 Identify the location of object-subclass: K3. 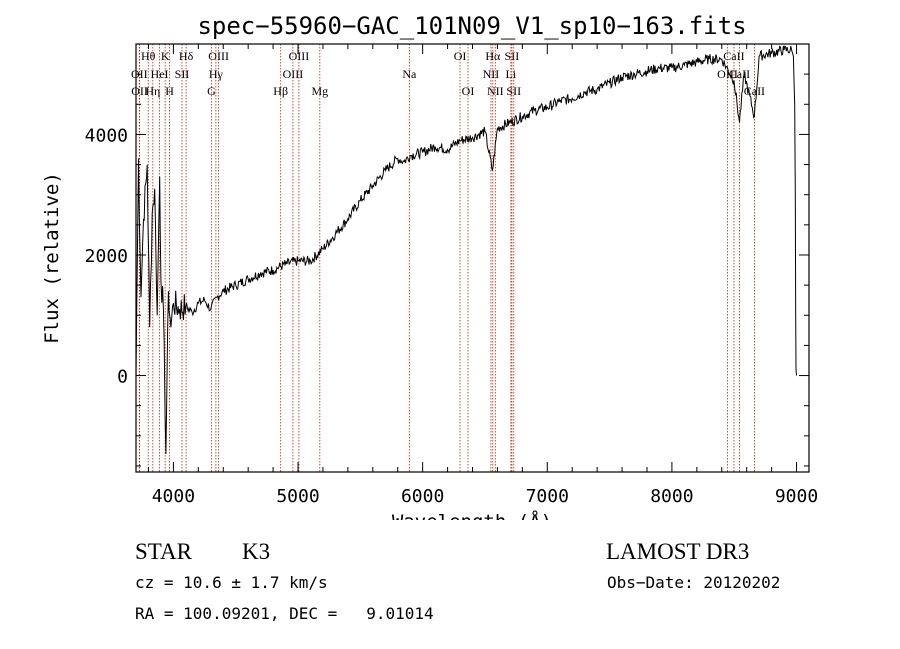
(256, 551).